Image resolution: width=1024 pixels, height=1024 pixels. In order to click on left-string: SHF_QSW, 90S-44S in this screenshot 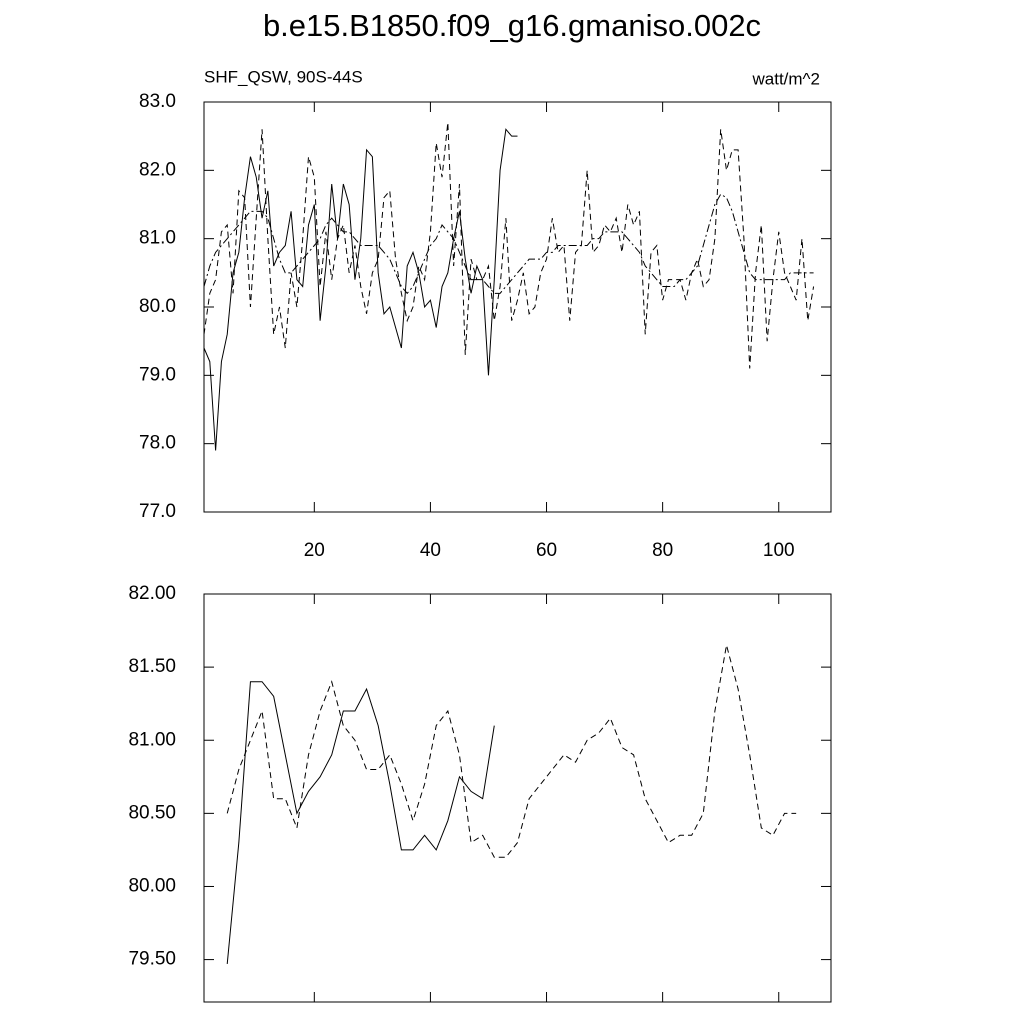, I will do `click(283, 76)`.